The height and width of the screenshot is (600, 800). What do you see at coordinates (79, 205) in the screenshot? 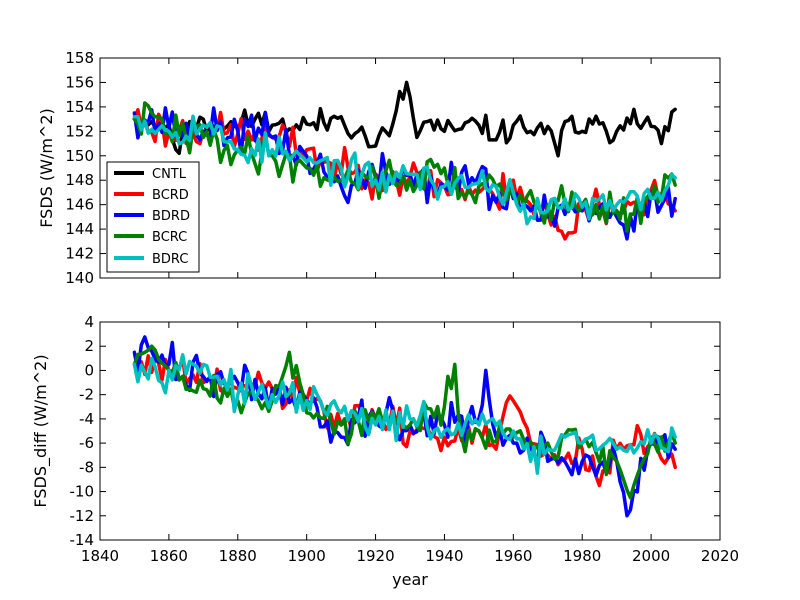
I see `y-tick-label: 146` at bounding box center [79, 205].